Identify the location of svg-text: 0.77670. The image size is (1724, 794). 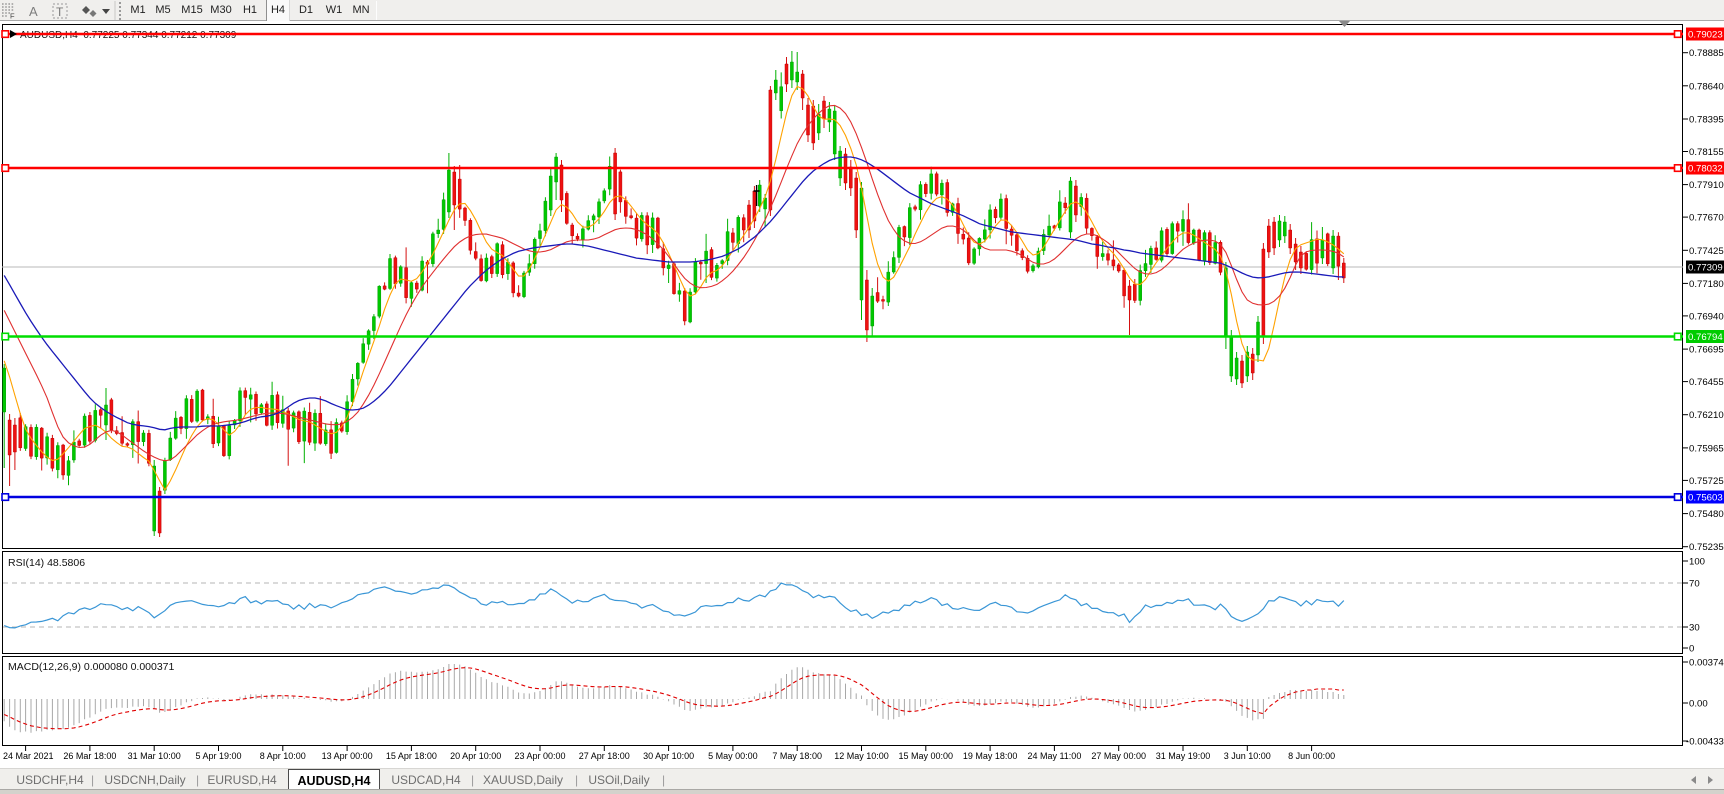
(1706, 218).